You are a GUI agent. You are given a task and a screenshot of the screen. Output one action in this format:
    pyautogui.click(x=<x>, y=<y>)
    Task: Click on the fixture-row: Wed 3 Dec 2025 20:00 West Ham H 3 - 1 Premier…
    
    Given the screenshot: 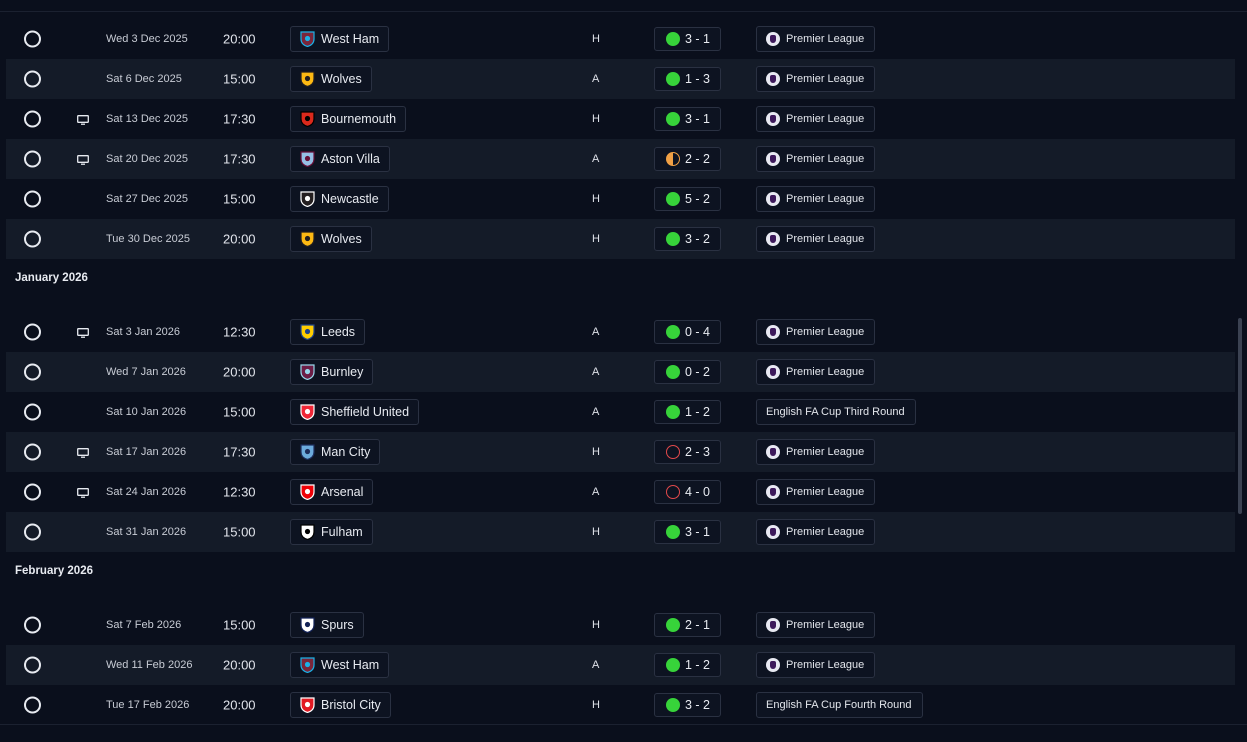 What is the action you would take?
    pyautogui.click(x=620, y=39)
    